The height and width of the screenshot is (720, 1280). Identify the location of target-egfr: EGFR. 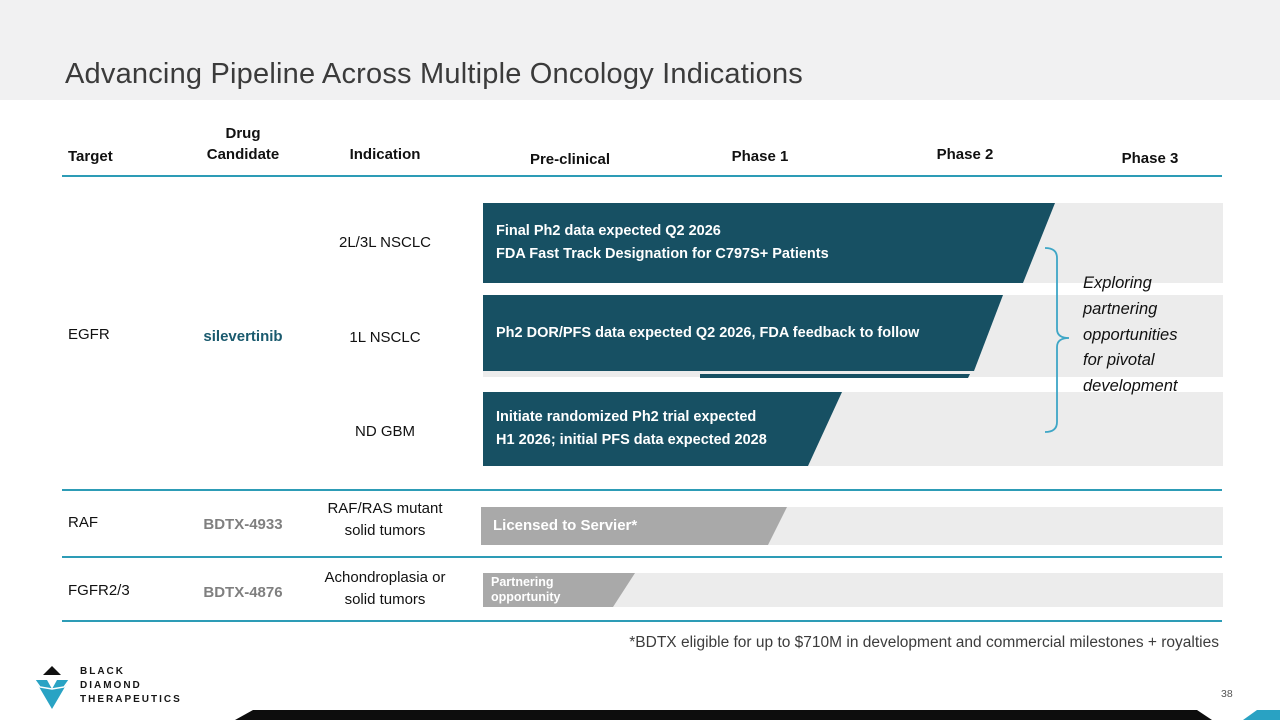
(89, 334).